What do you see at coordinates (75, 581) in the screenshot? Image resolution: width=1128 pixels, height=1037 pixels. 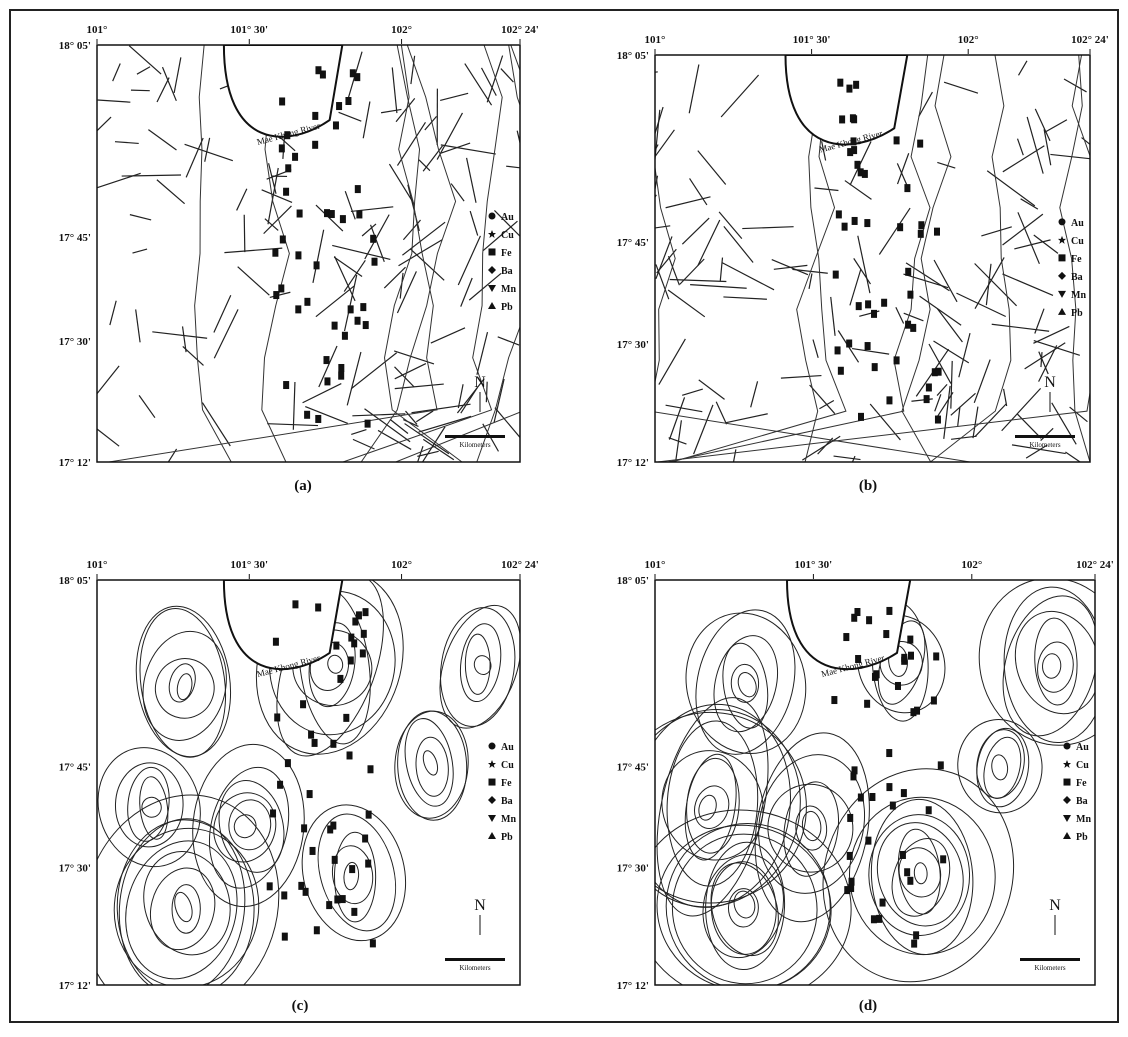 I see `y-coordinate-label: 18° 05'` at bounding box center [75, 581].